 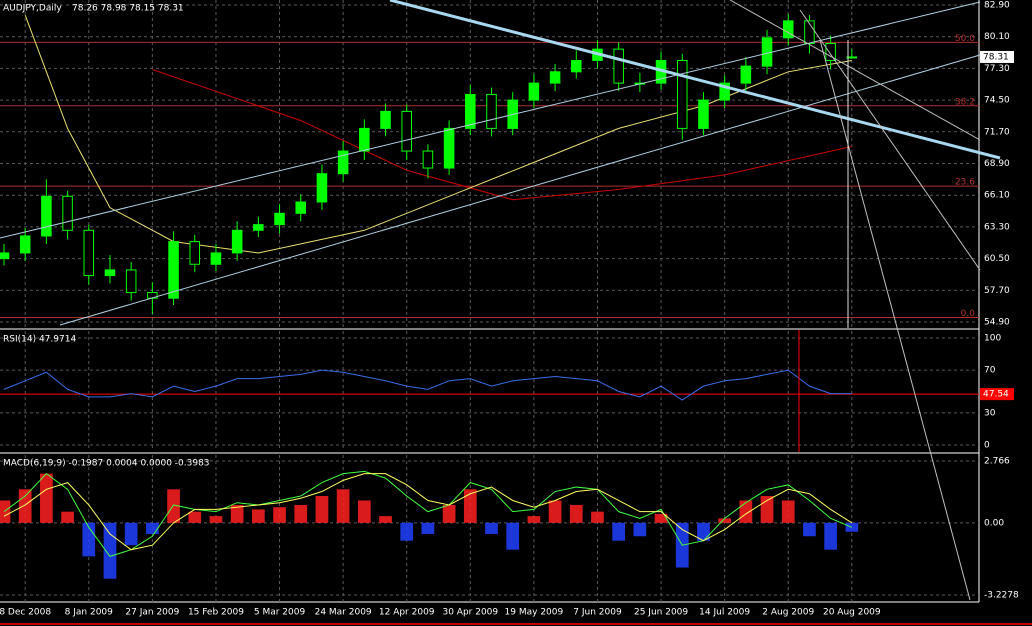 What do you see at coordinates (470, 613) in the screenshot?
I see `x-tick-label: 30 Apr 2009` at bounding box center [470, 613].